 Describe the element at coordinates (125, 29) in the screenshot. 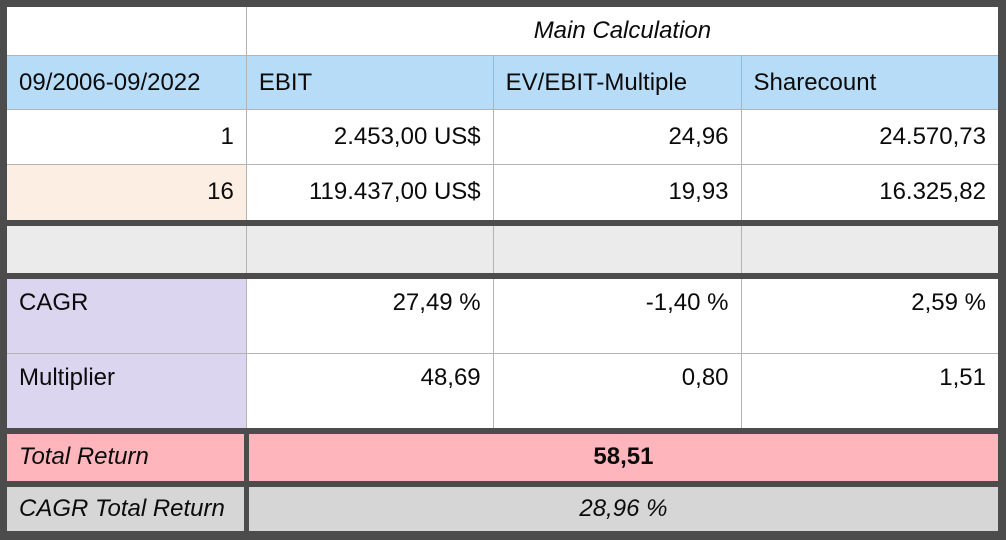

I see `title-row-empty-cell` at that location.